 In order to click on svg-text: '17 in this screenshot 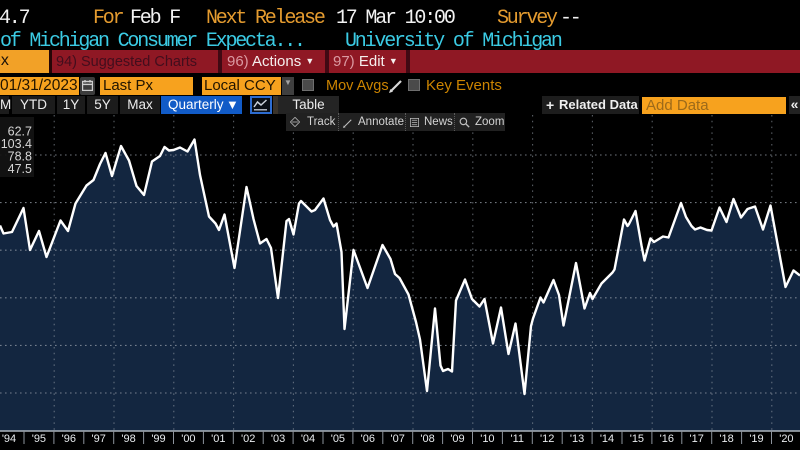, I will do `click(697, 439)`.